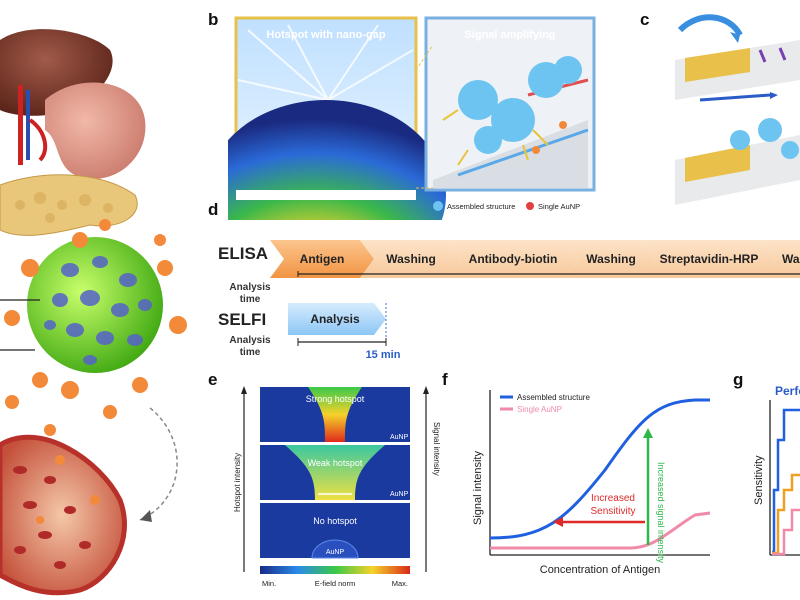 This screenshot has height=600, width=800. What do you see at coordinates (645, 19) in the screenshot?
I see `panel-c-letter: c` at bounding box center [645, 19].